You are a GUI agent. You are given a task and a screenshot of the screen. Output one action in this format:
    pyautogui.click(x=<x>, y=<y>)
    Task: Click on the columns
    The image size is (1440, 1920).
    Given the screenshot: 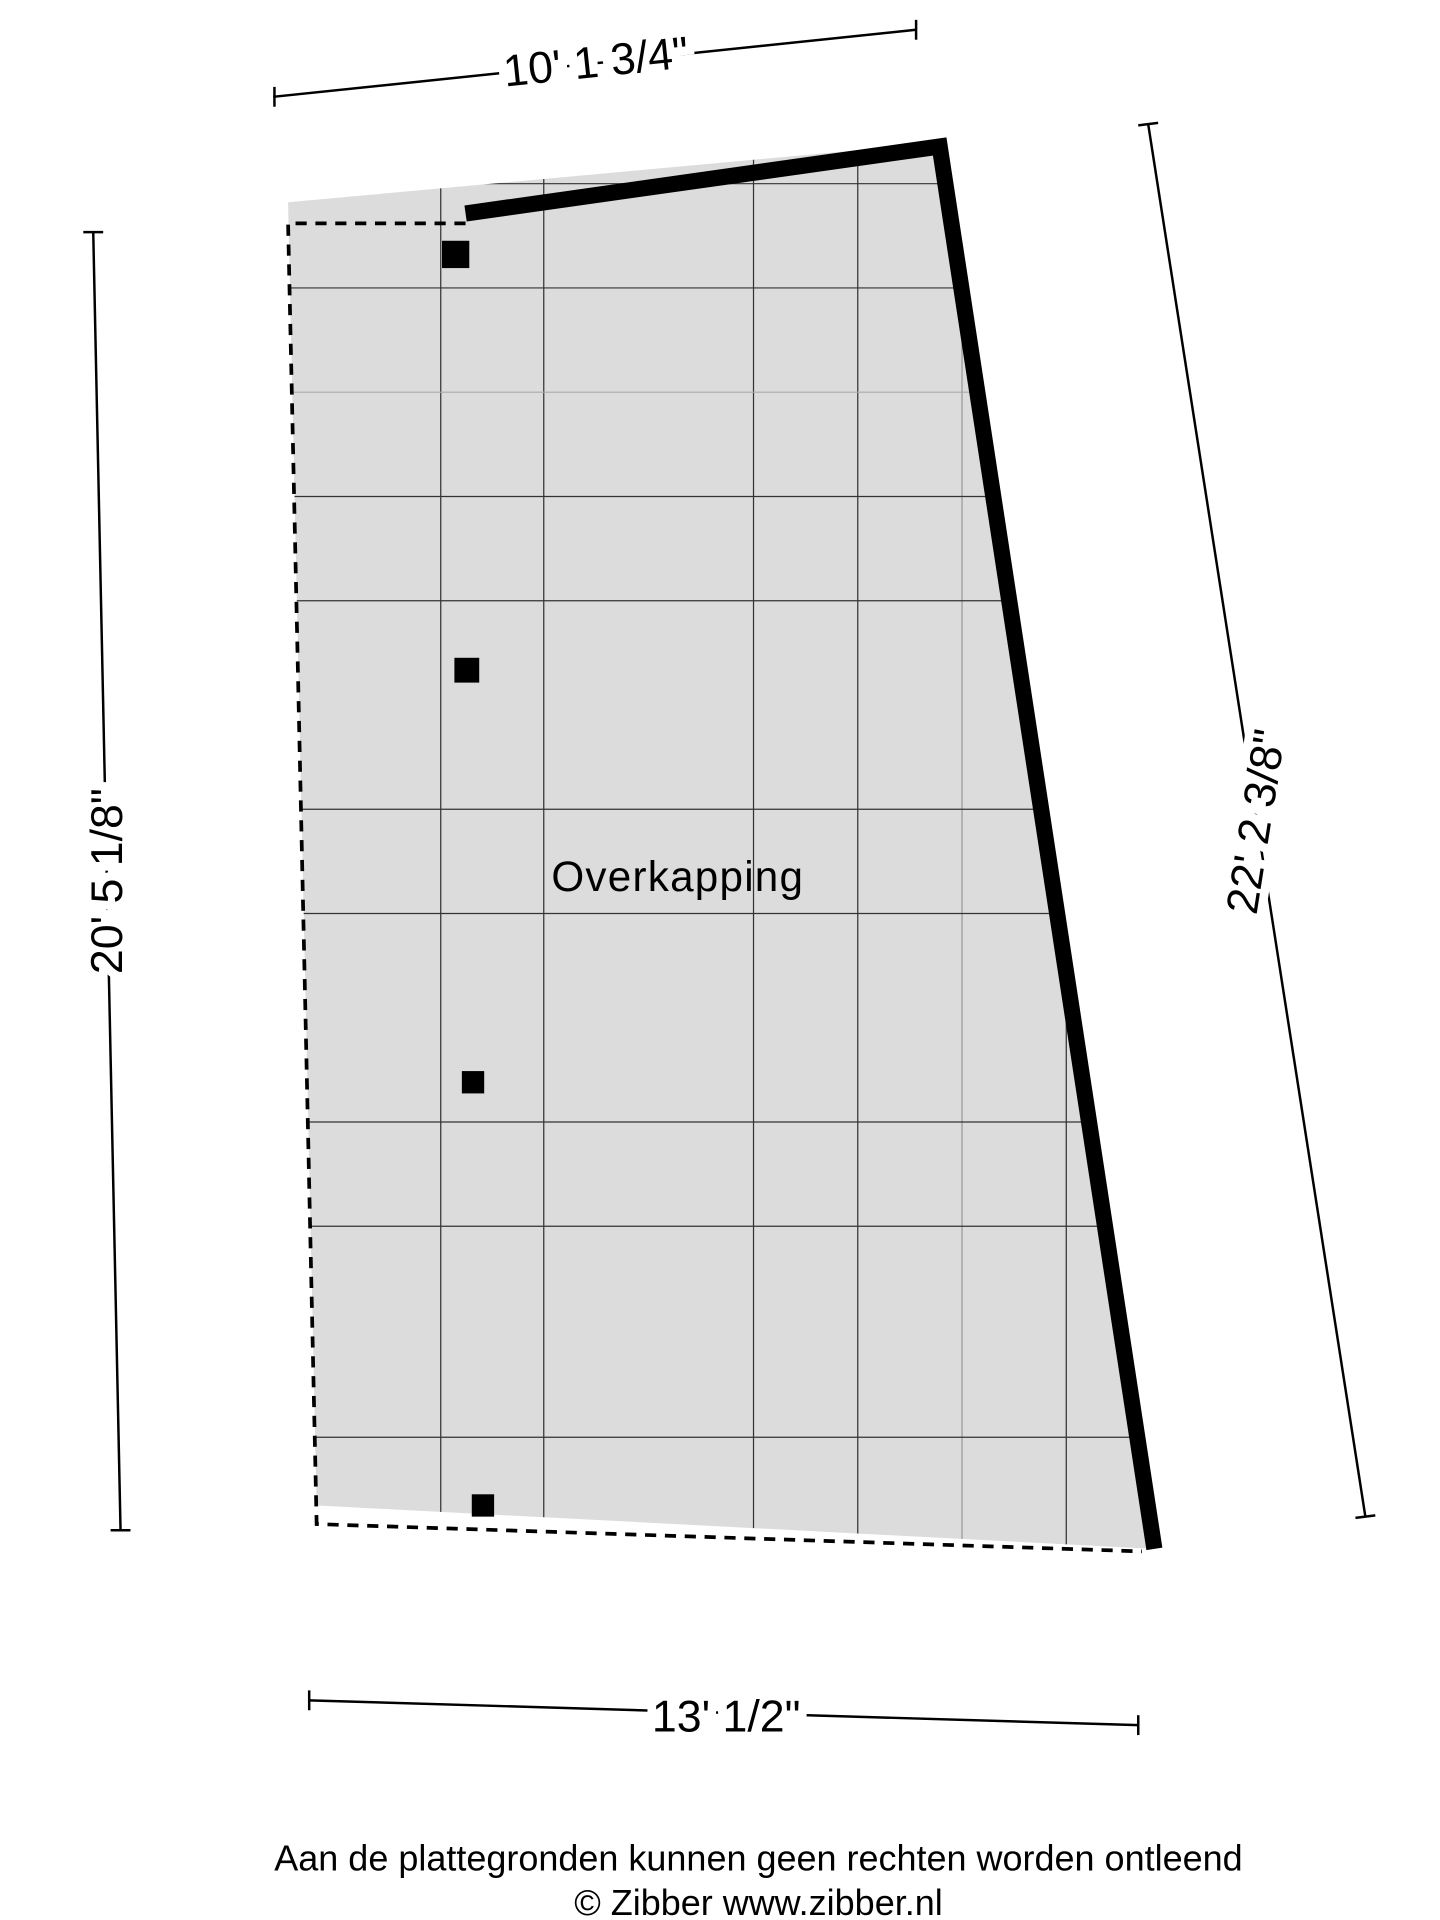 What is the action you would take?
    pyautogui.click(x=468, y=878)
    